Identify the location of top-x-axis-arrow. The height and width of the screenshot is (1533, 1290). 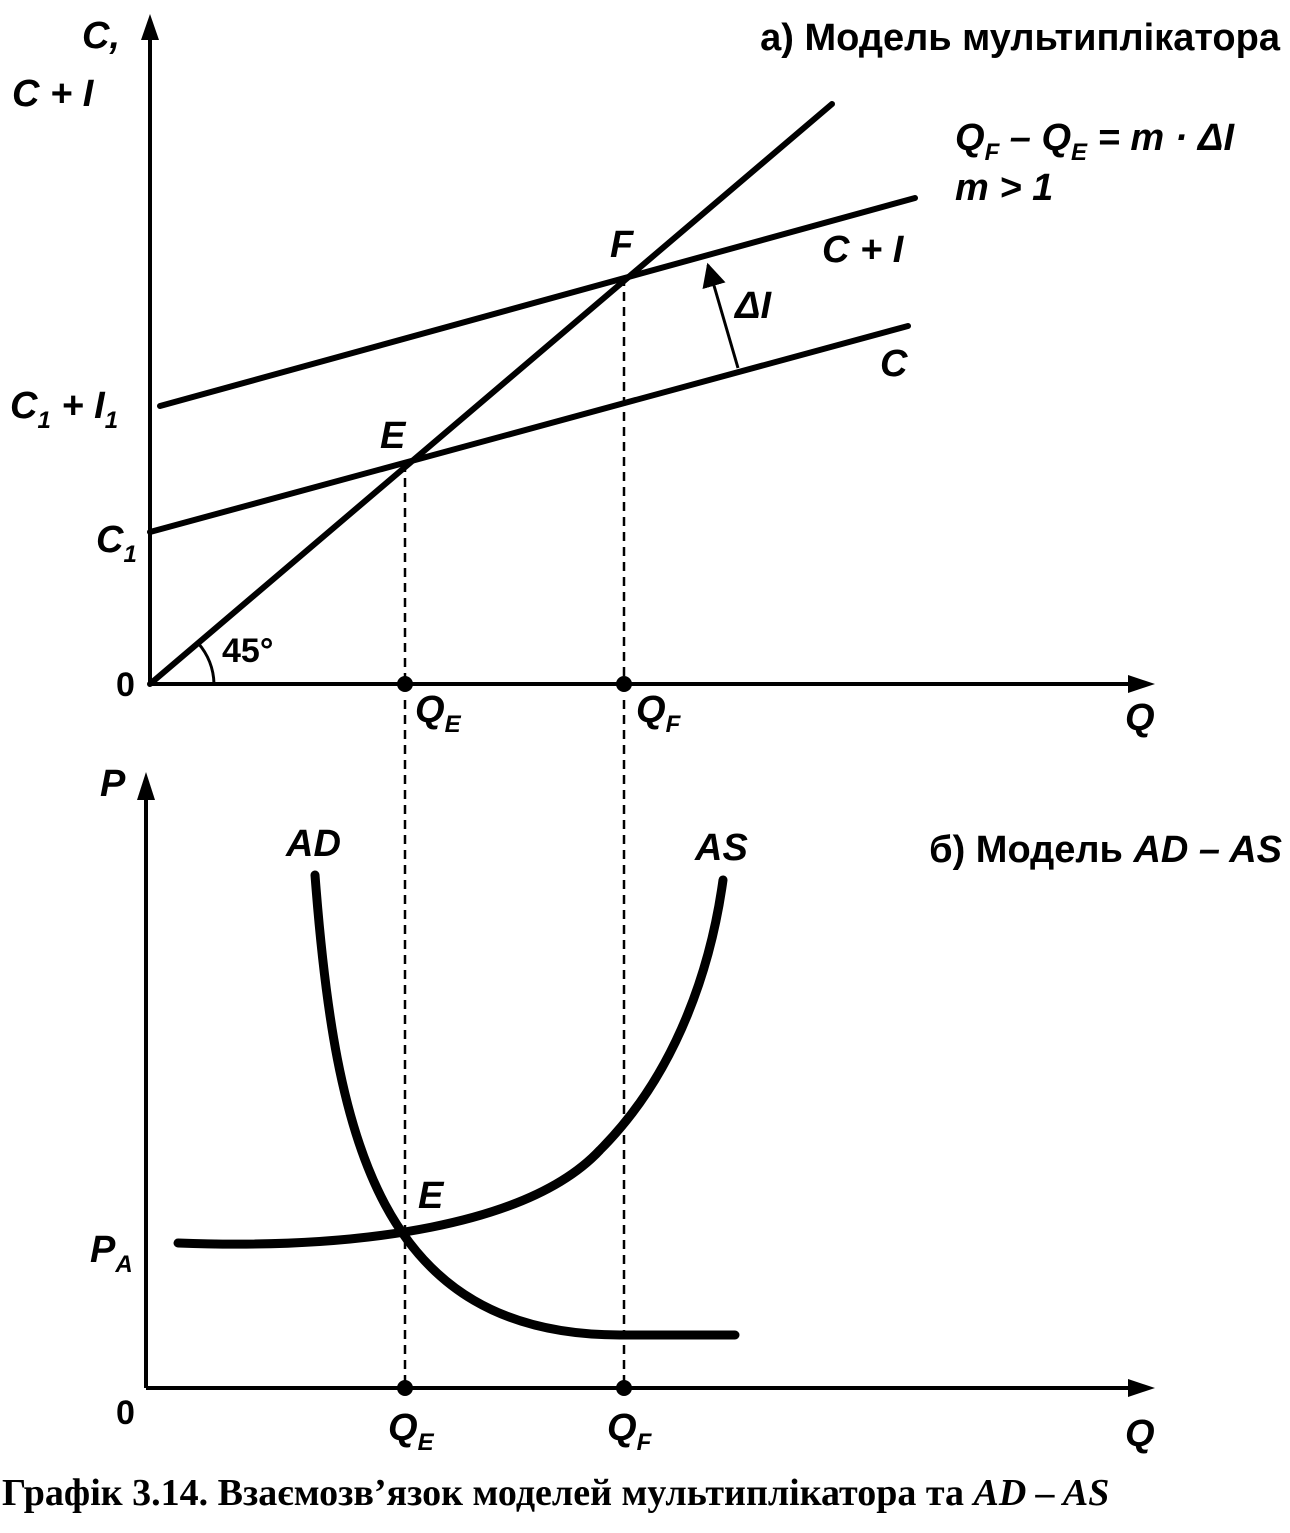
(1141, 684).